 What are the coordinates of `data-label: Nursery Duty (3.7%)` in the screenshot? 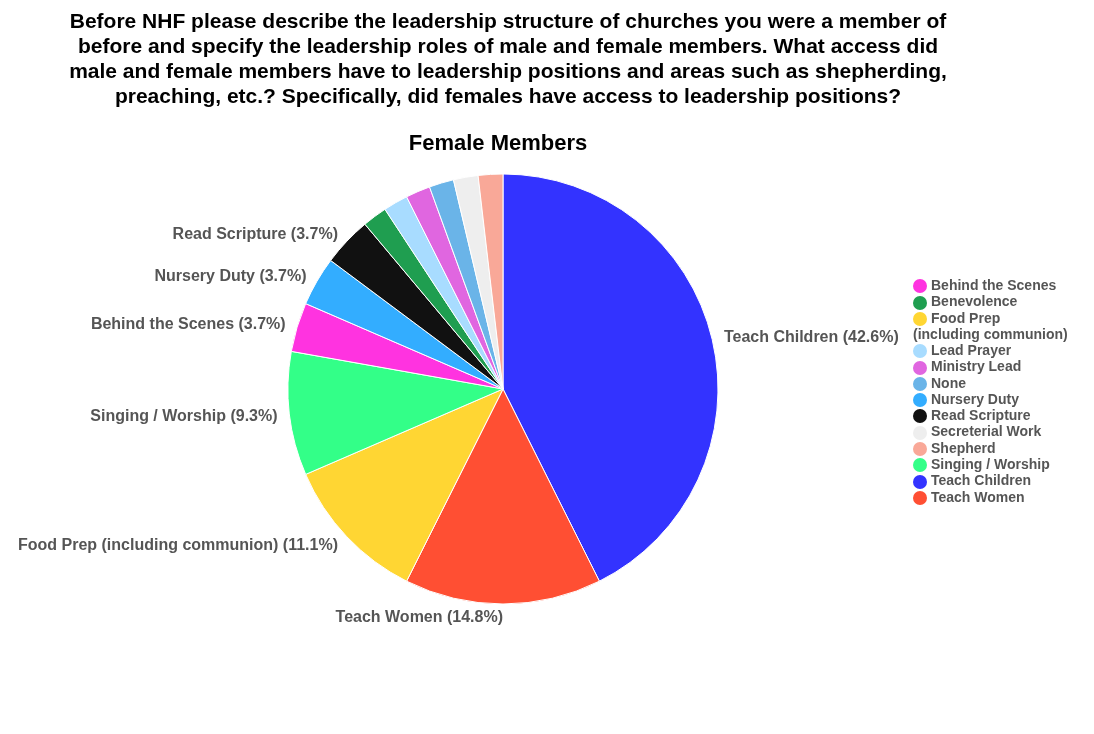 It's located at (230, 275).